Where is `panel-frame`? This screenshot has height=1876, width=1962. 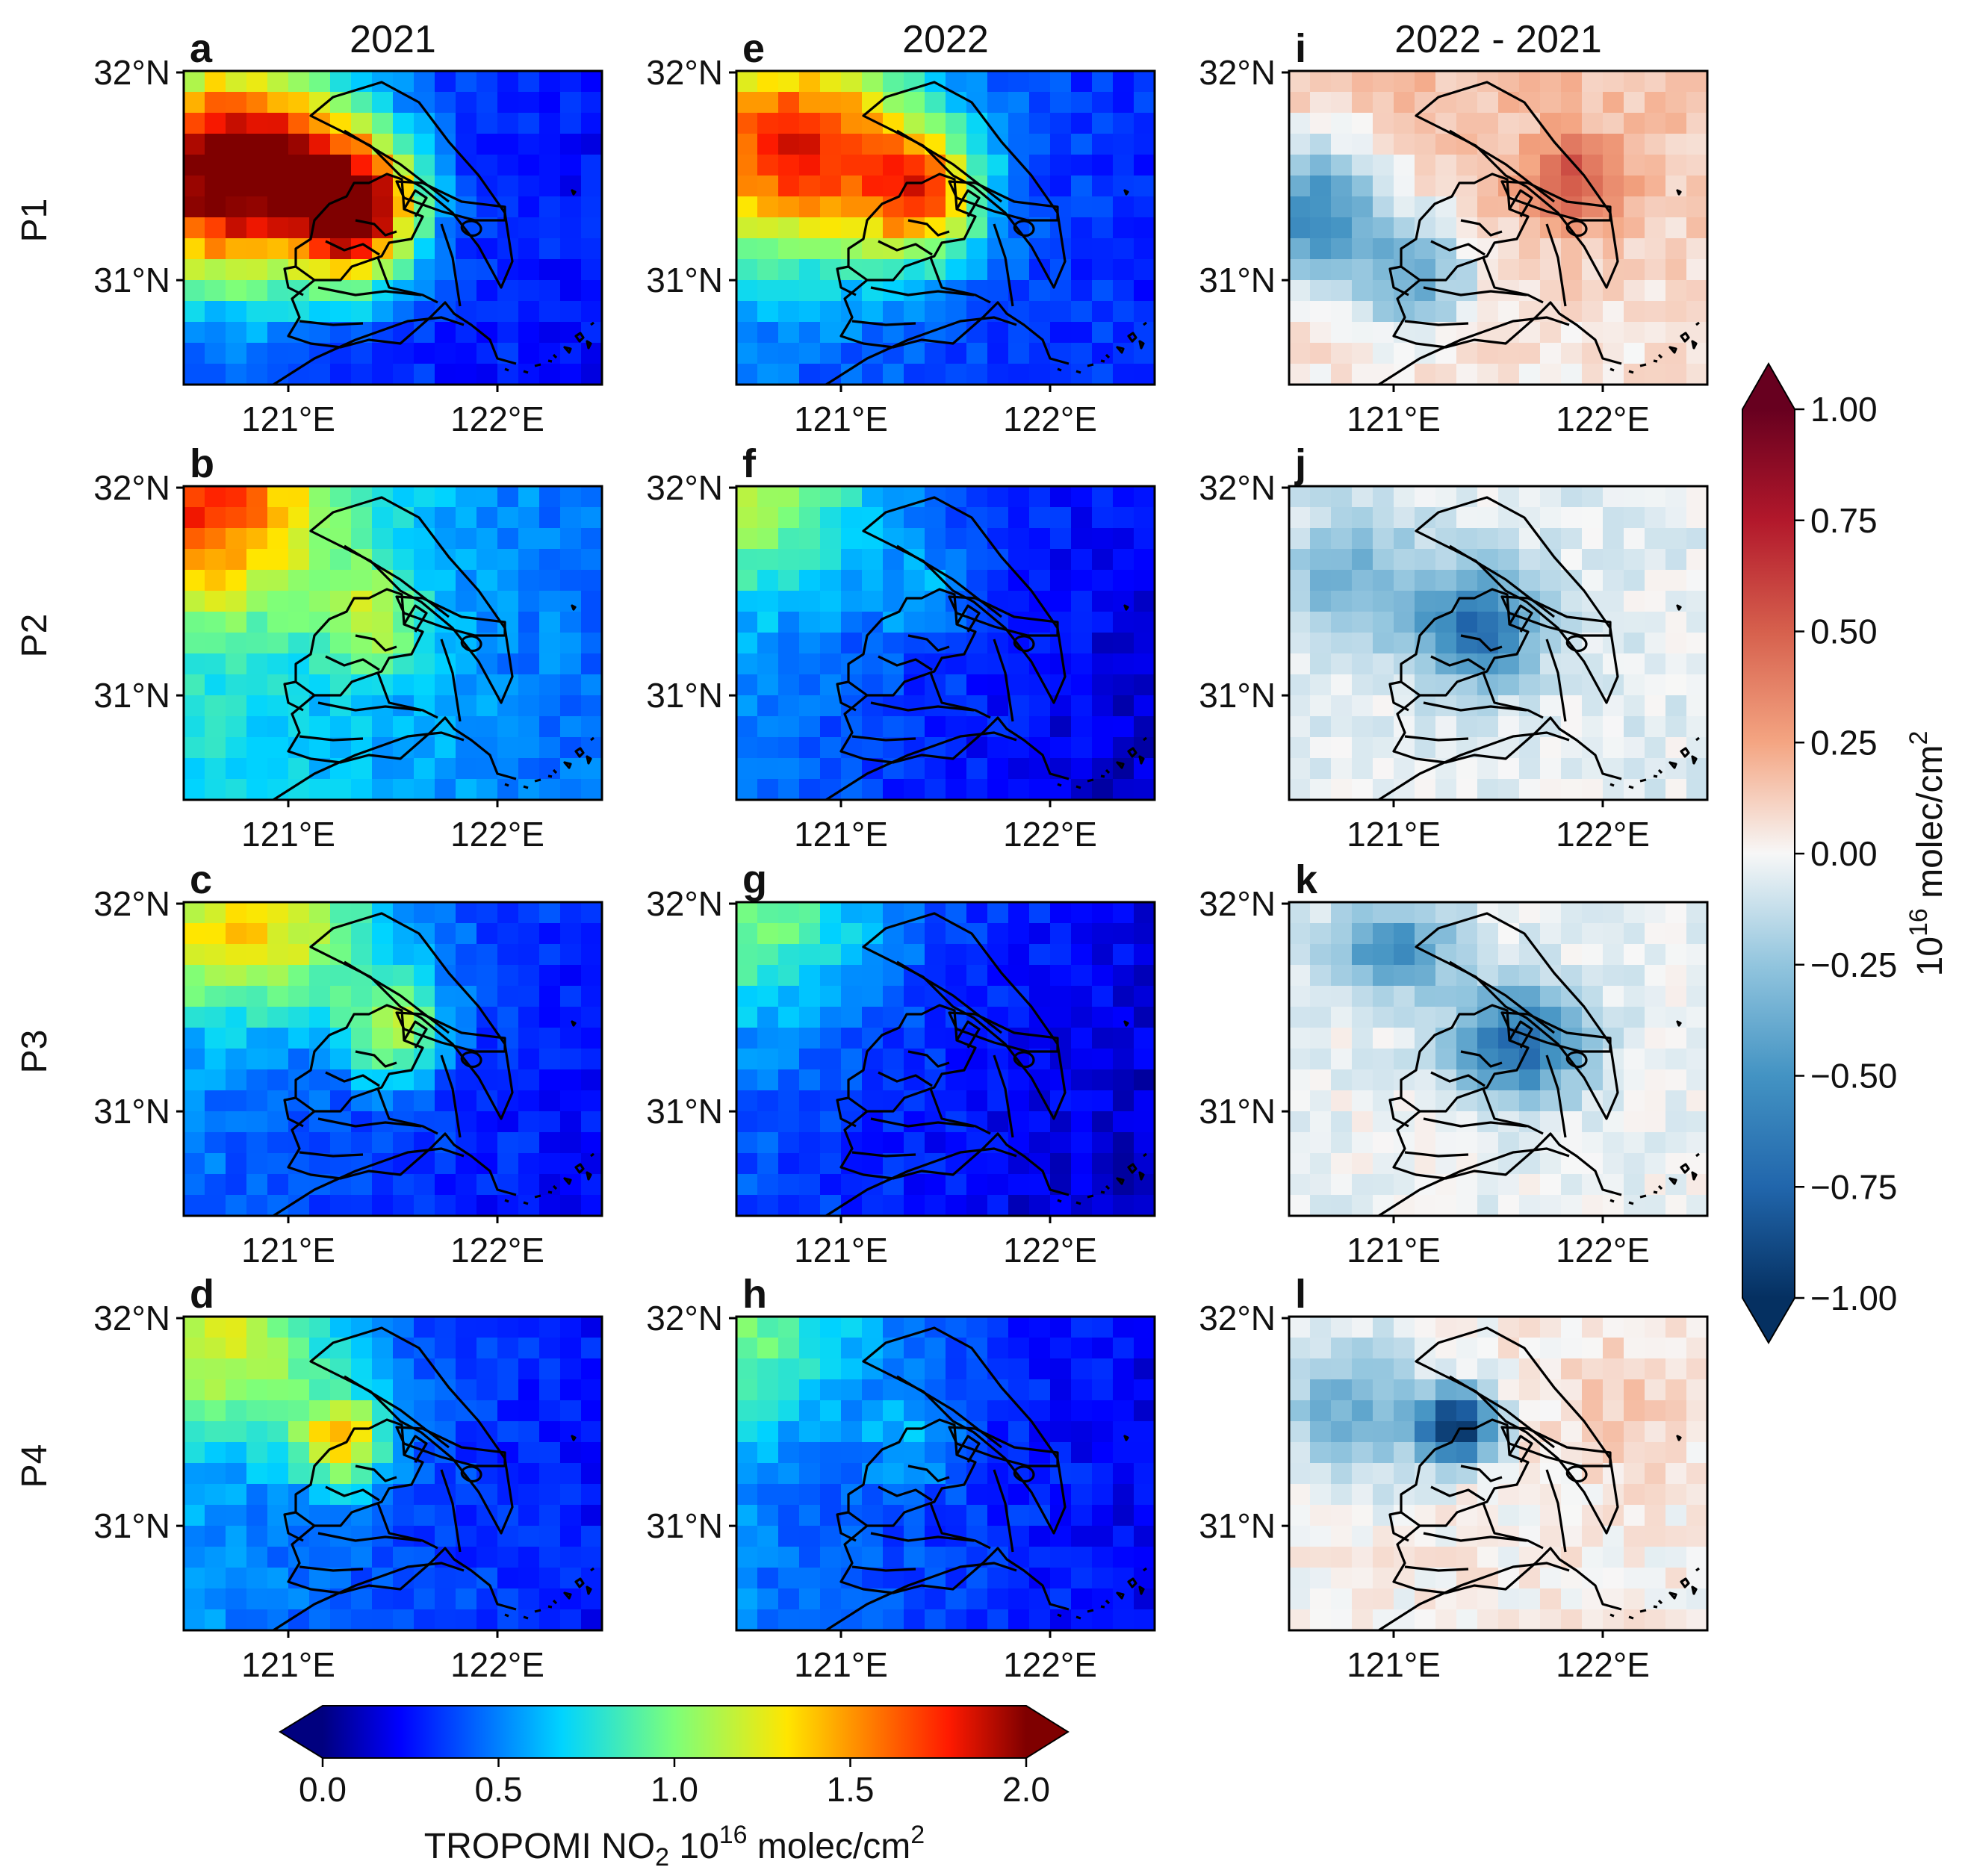 panel-frame is located at coordinates (1498, 1059).